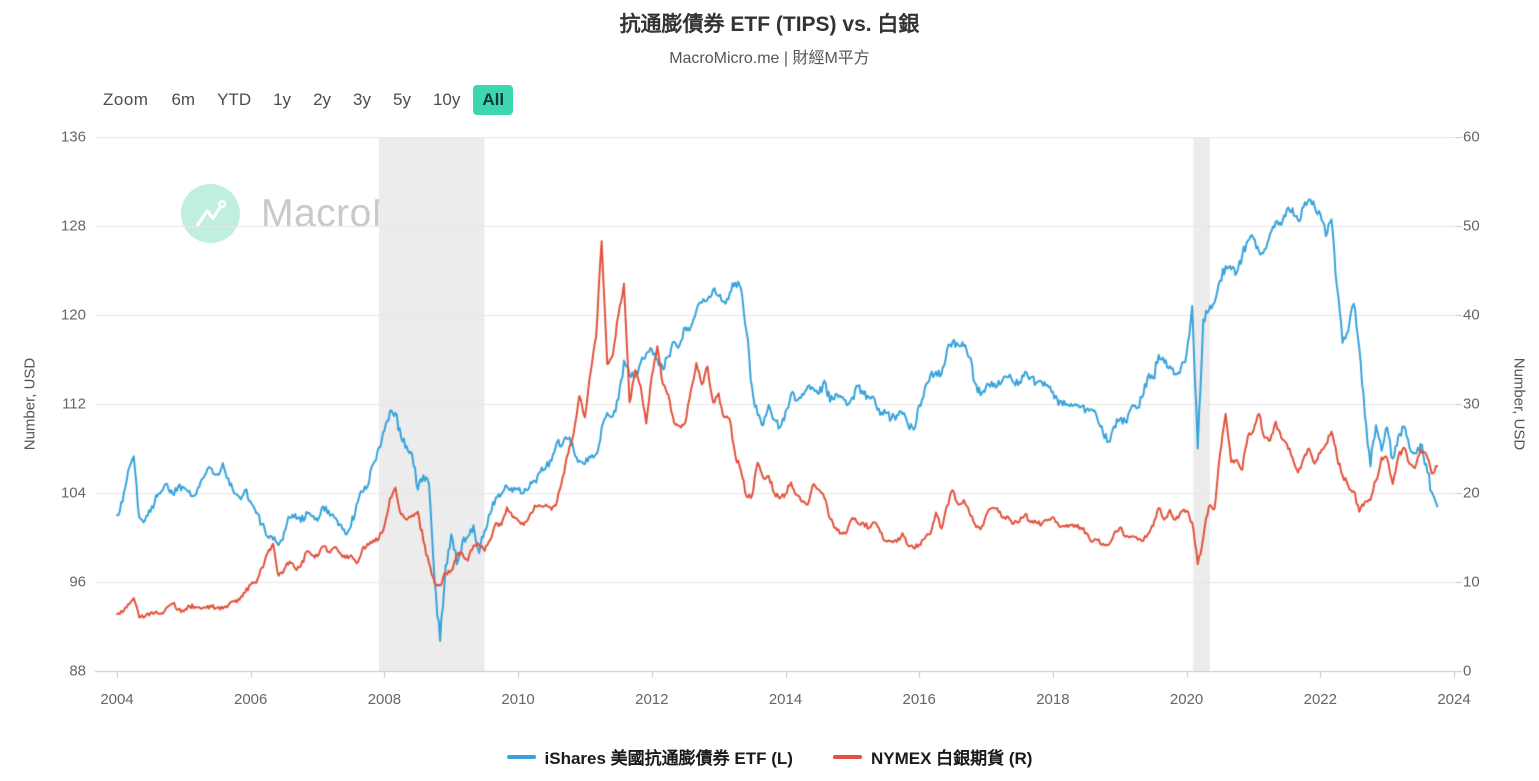 This screenshot has width=1539, height=781. Describe the element at coordinates (322, 99) in the screenshot. I see `range-button-2y: 2y` at that location.